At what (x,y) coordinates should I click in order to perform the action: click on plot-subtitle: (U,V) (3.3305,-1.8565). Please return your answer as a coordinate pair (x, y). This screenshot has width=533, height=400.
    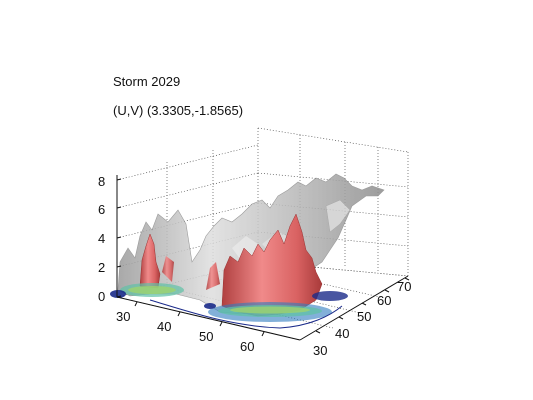
    Looking at the image, I should click on (178, 110).